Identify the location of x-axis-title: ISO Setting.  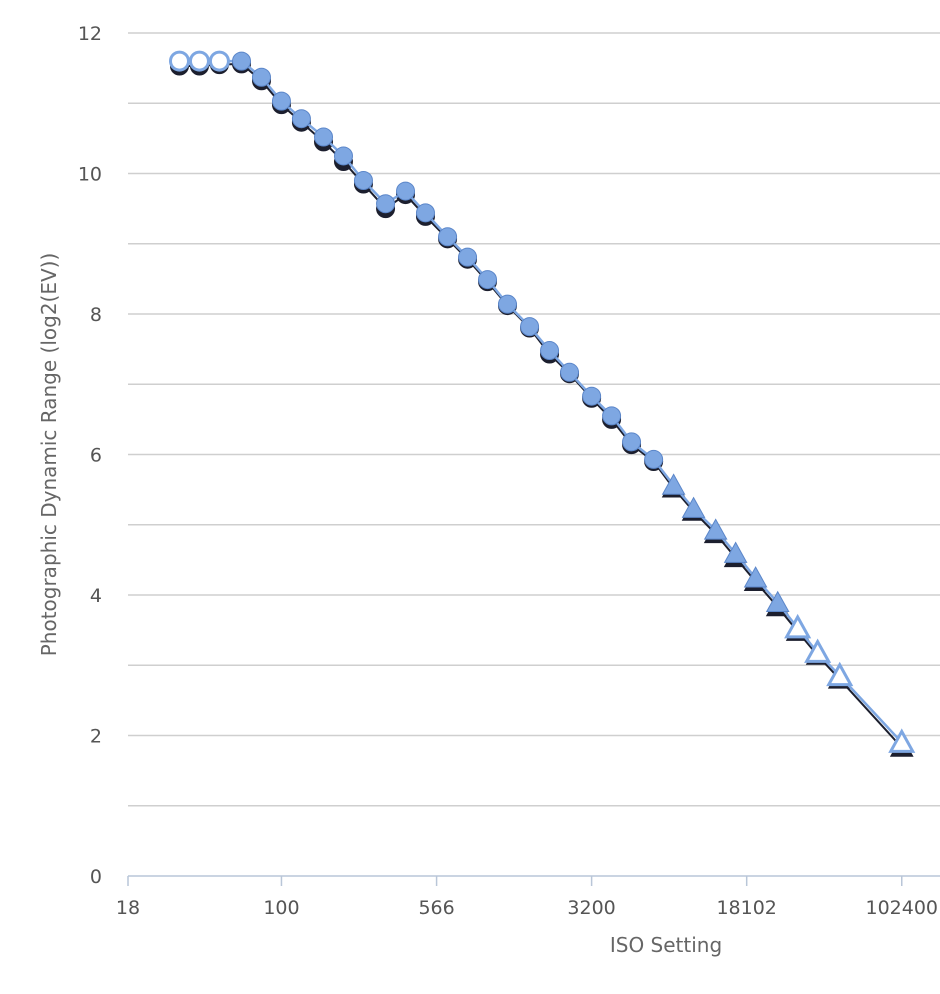
(666, 945).